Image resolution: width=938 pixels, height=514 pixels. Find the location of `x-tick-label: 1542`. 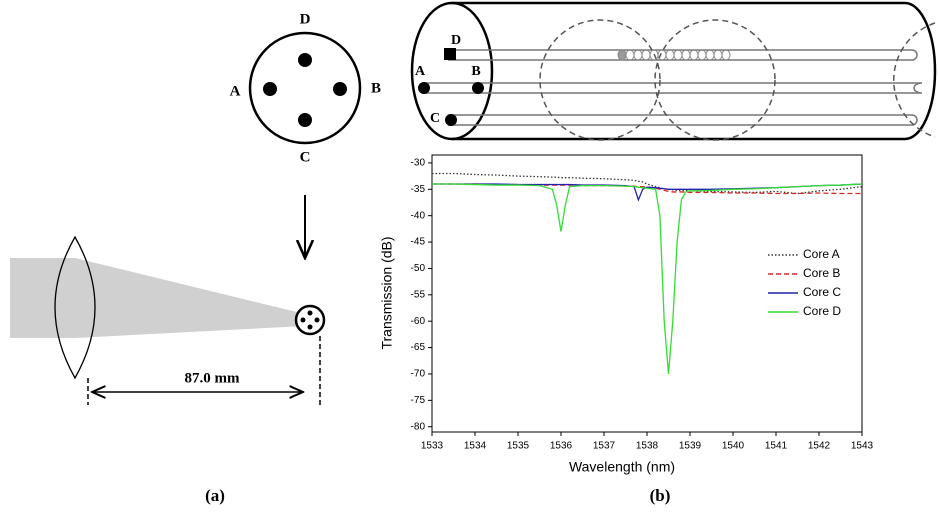

x-tick-label: 1542 is located at coordinates (819, 446).